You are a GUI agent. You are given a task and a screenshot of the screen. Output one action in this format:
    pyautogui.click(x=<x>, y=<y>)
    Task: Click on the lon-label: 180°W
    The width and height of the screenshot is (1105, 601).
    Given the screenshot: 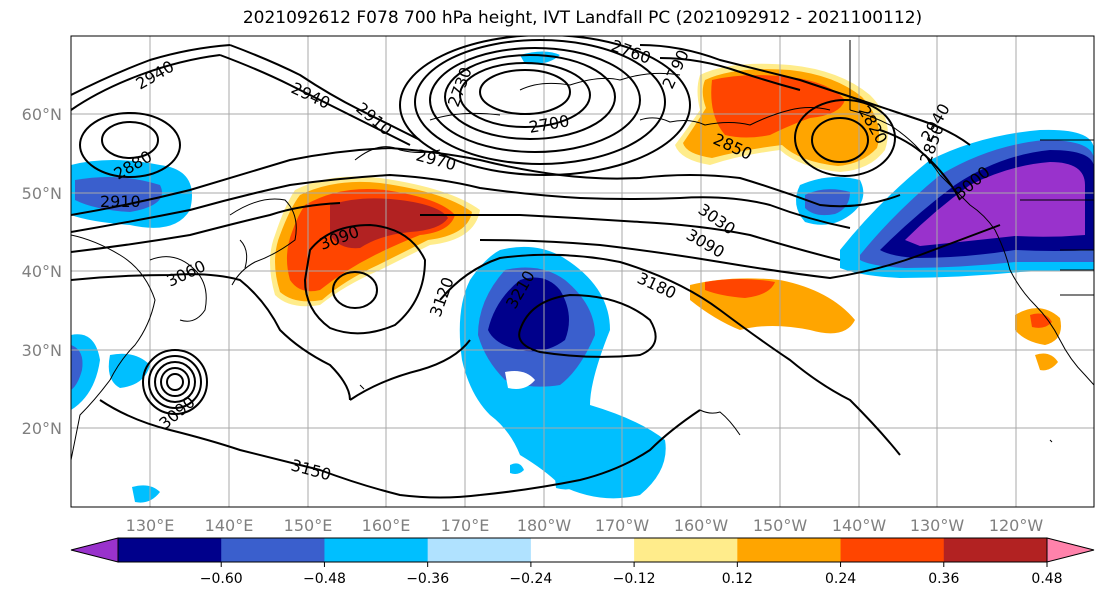 What is the action you would take?
    pyautogui.click(x=544, y=525)
    